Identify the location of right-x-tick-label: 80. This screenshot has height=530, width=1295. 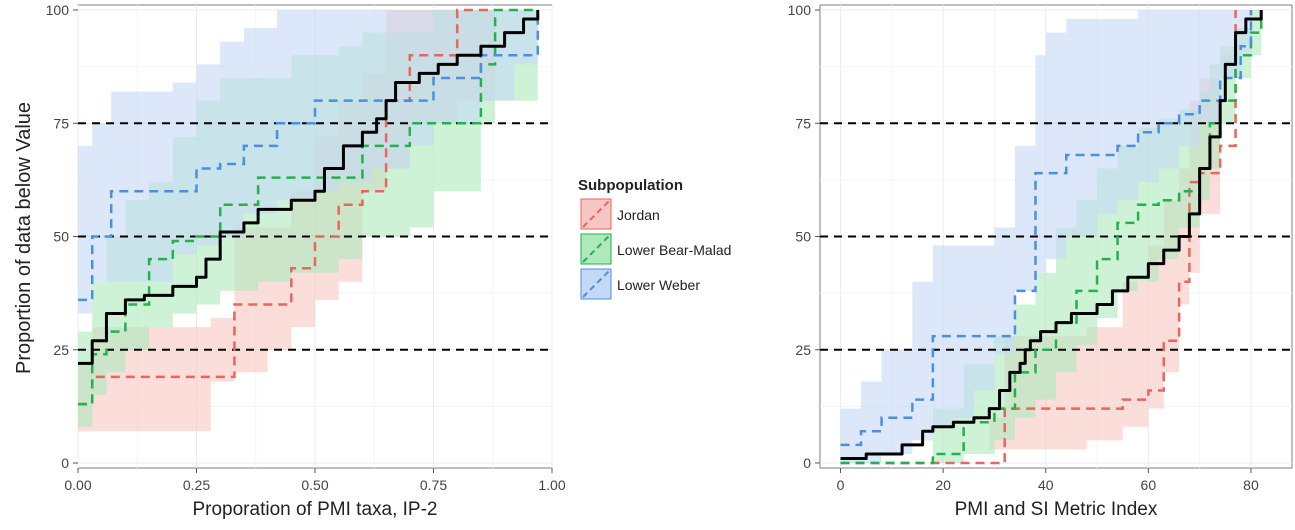
(1251, 485).